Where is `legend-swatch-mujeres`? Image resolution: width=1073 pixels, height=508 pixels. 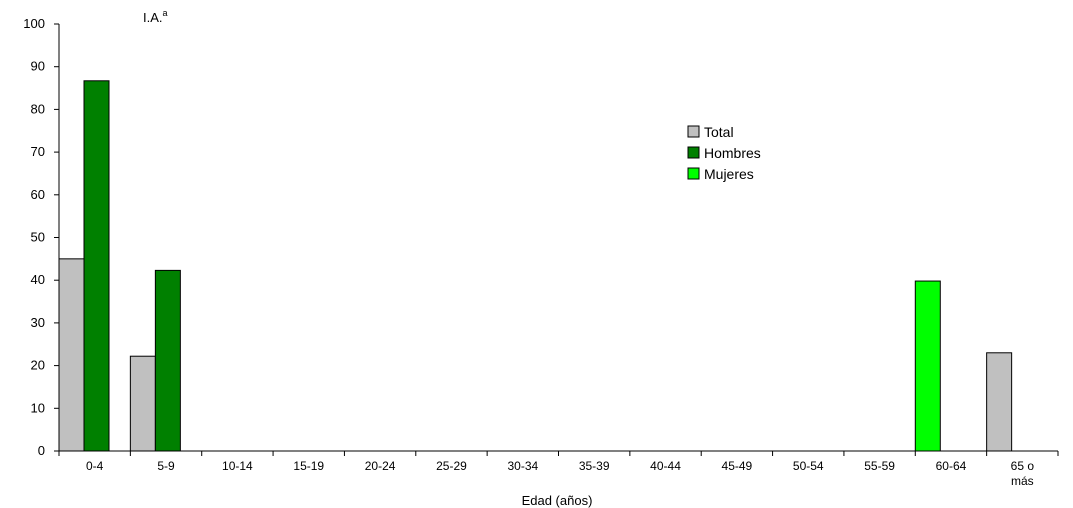
legend-swatch-mujeres is located at coordinates (693, 173).